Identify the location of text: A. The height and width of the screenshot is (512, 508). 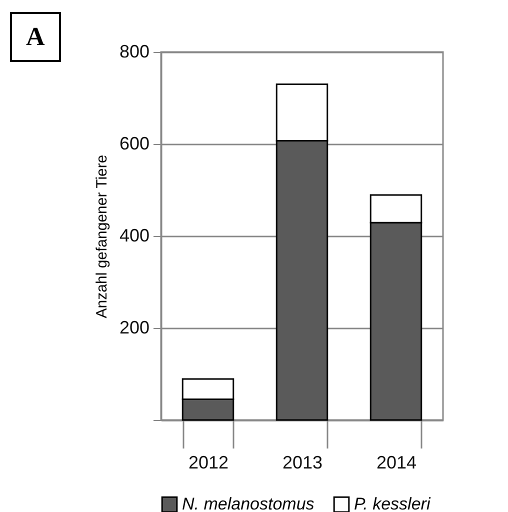
(35, 37).